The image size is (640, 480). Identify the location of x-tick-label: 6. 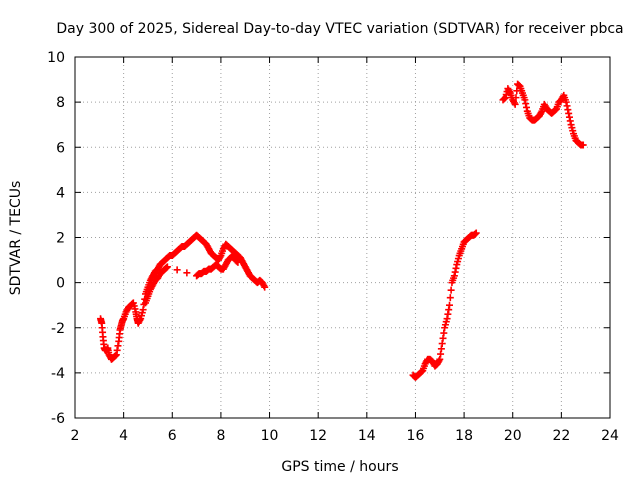
(172, 436).